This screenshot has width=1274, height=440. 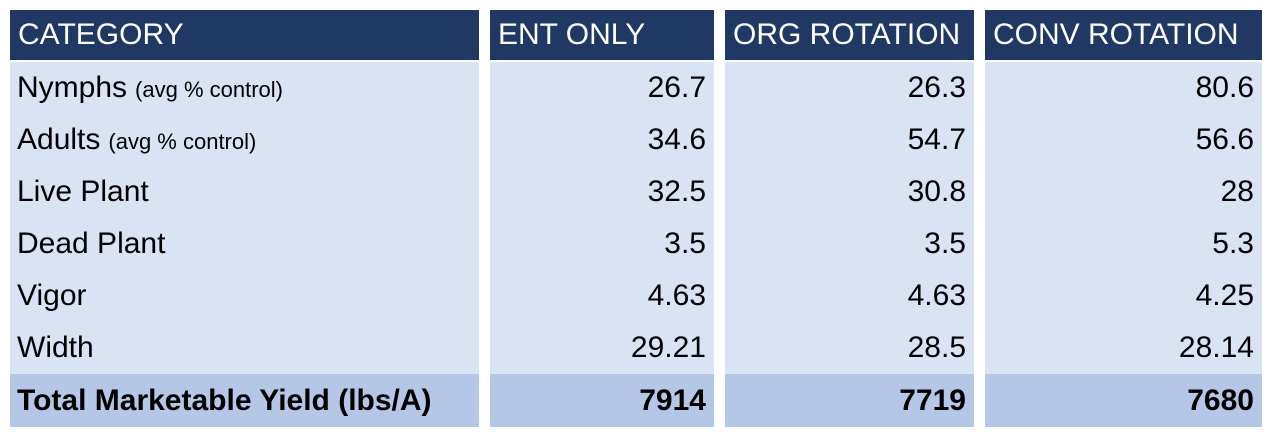 What do you see at coordinates (244, 348) in the screenshot?
I see `row-label-cell: Width` at bounding box center [244, 348].